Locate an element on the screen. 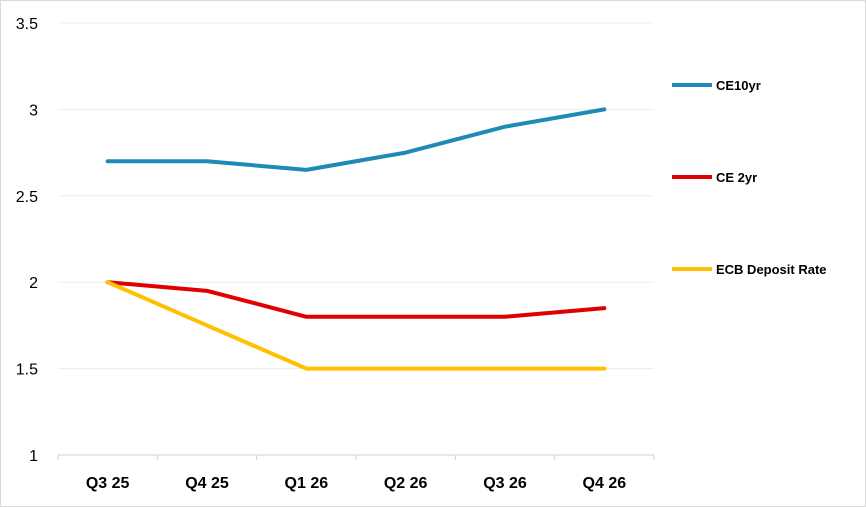 This screenshot has height=507, width=866. x-tick-label: Q4 26 is located at coordinates (605, 483).